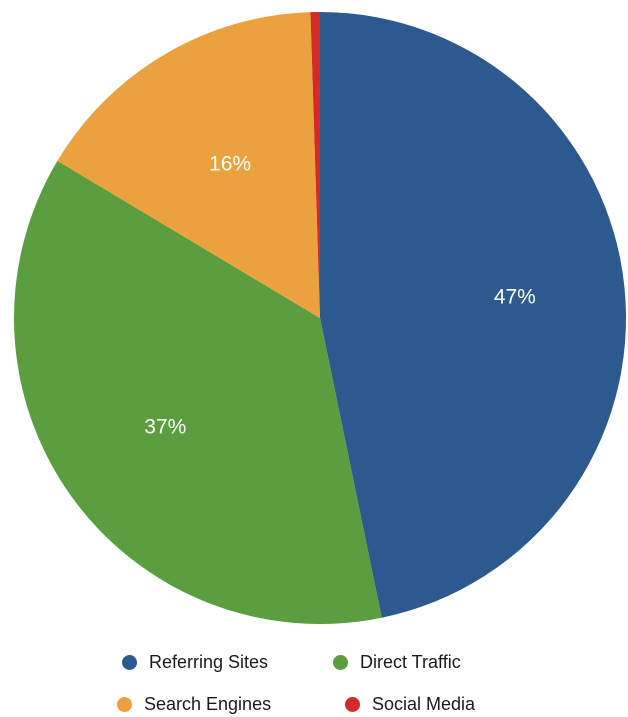 The height and width of the screenshot is (717, 628). Describe the element at coordinates (208, 704) in the screenshot. I see `legend-label-search-engines: Search Engines` at that location.